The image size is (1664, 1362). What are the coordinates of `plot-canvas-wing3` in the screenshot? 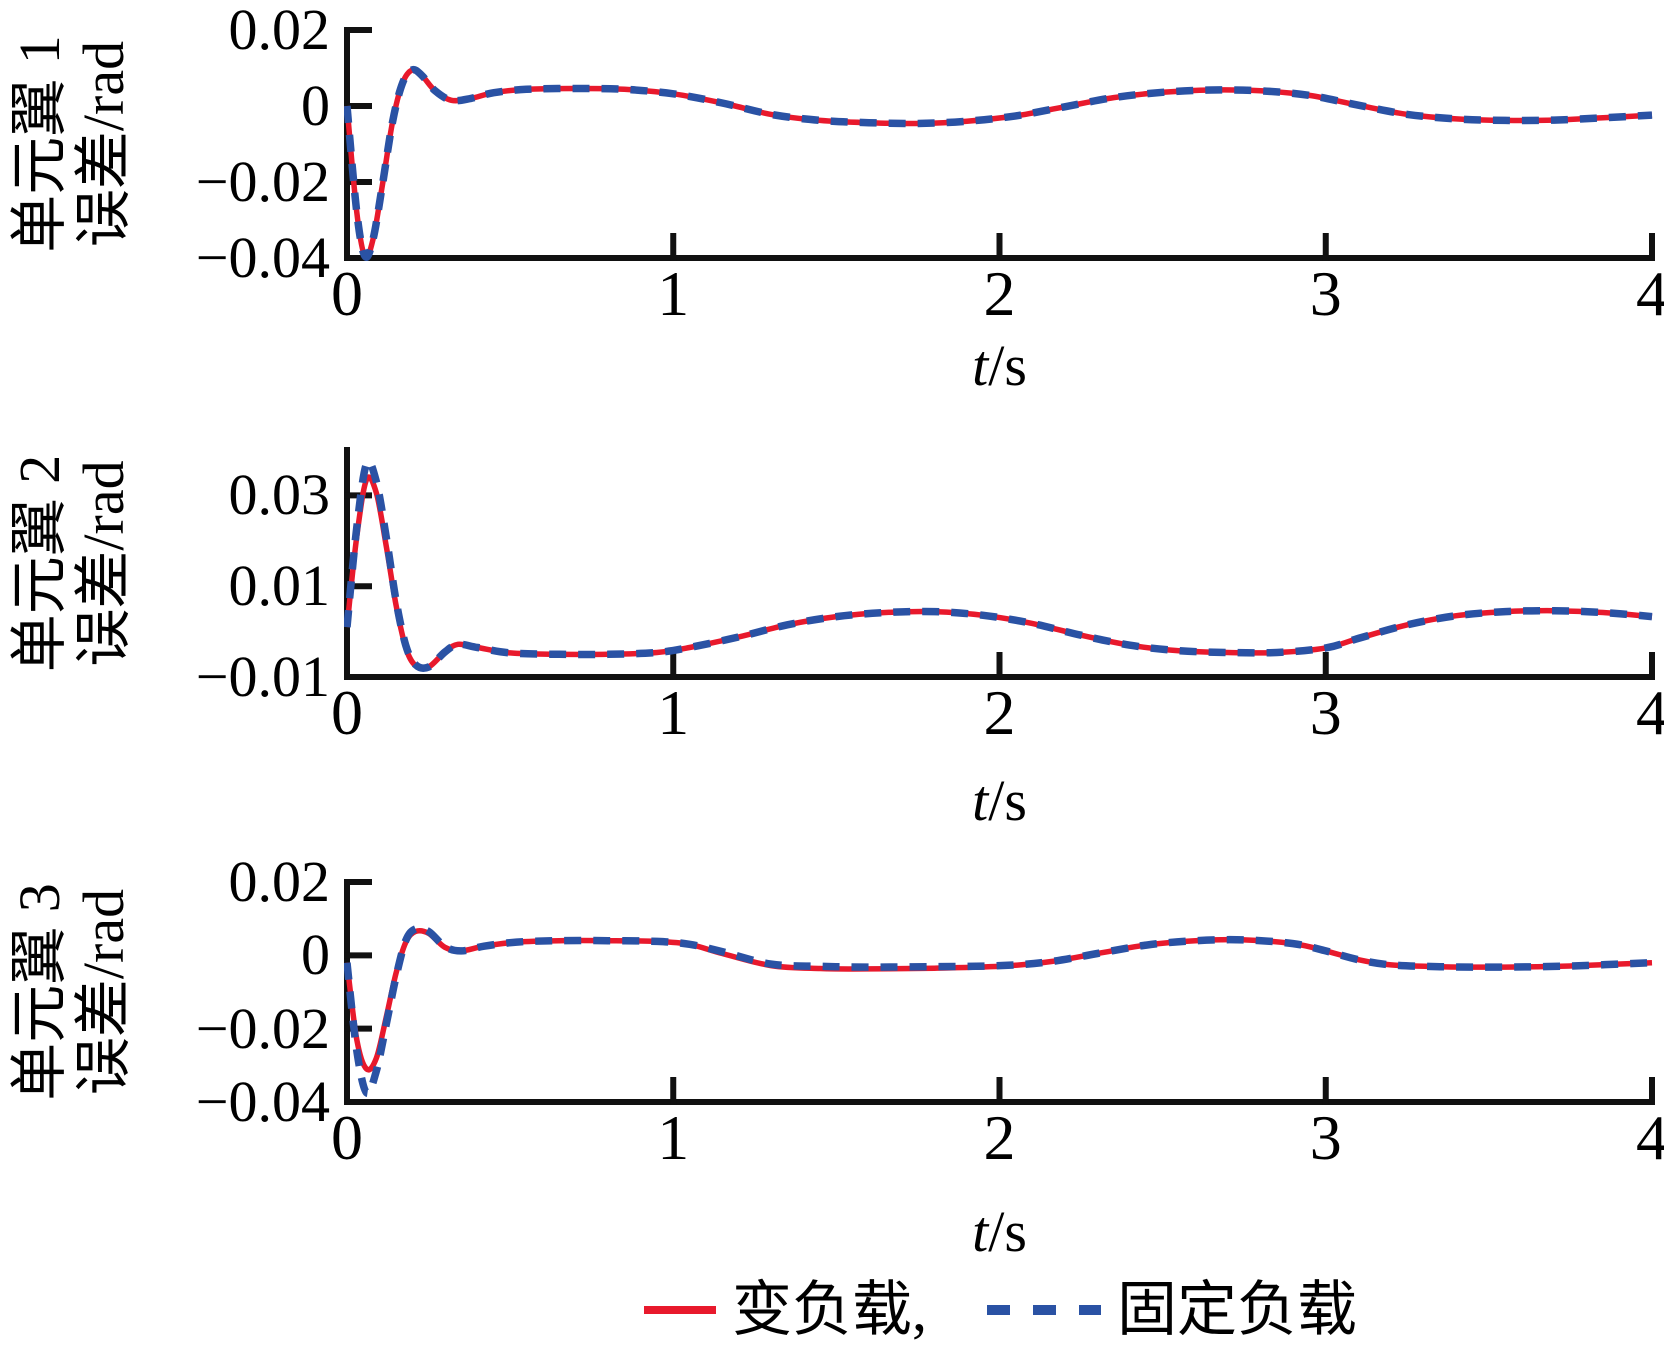 It's located at (999, 992).